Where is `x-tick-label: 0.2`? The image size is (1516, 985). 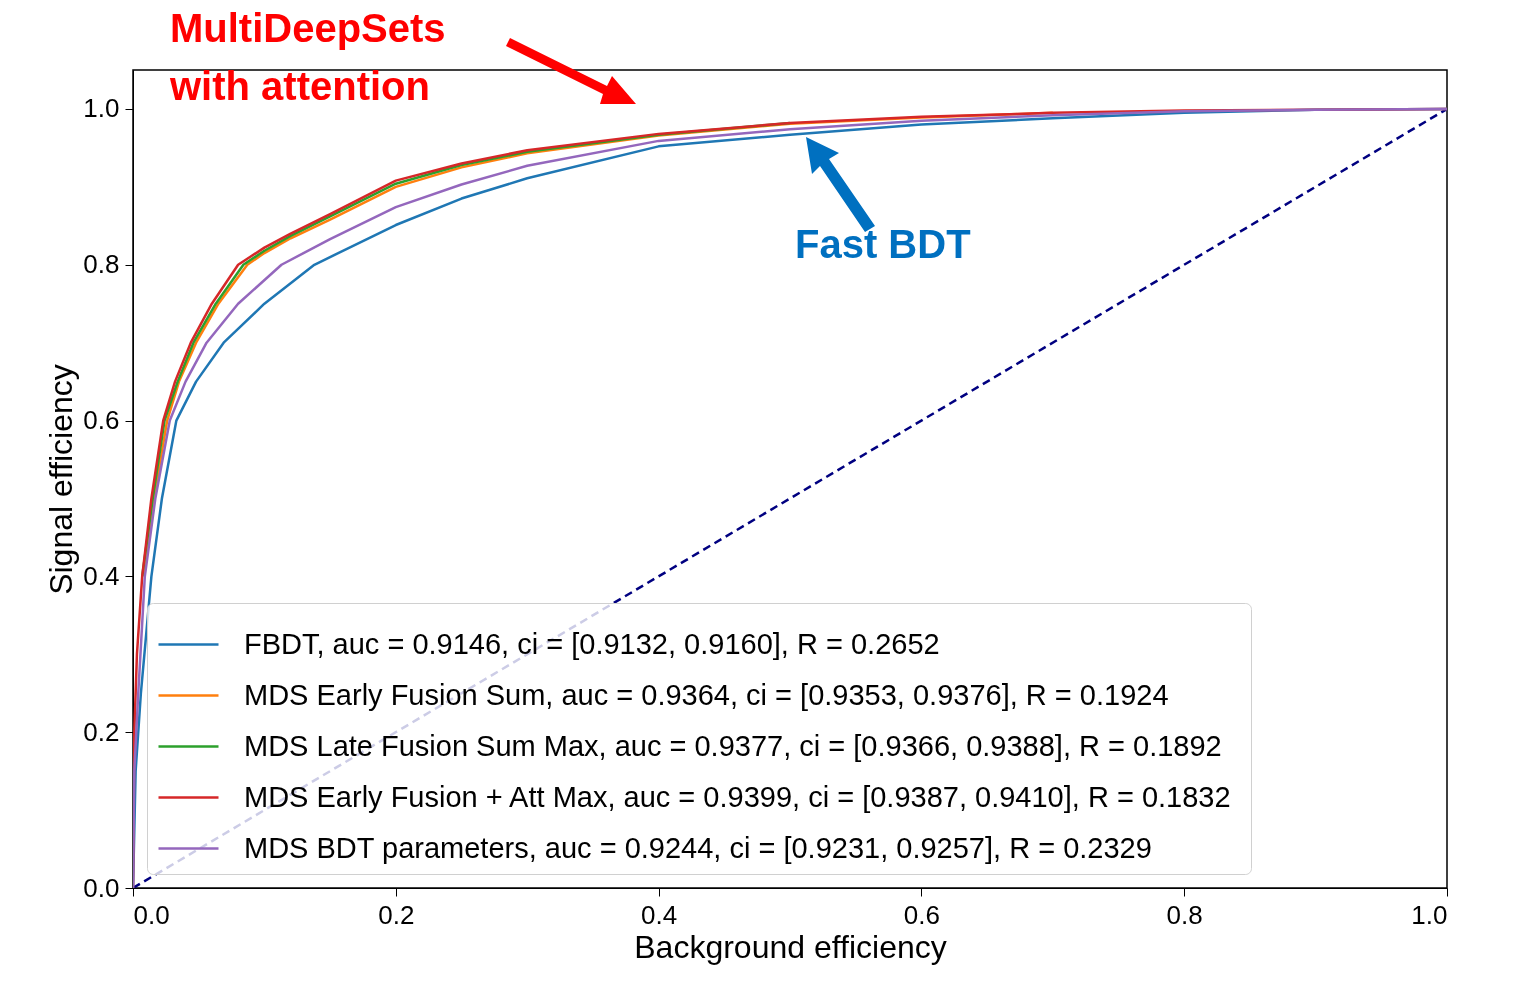 x-tick-label: 0.2 is located at coordinates (396, 914).